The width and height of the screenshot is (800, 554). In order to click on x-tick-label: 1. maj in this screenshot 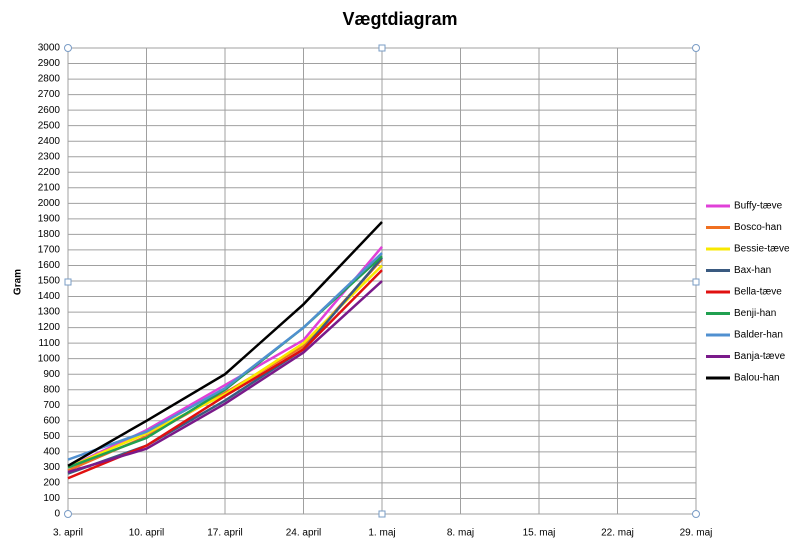, I will do `click(381, 533)`.